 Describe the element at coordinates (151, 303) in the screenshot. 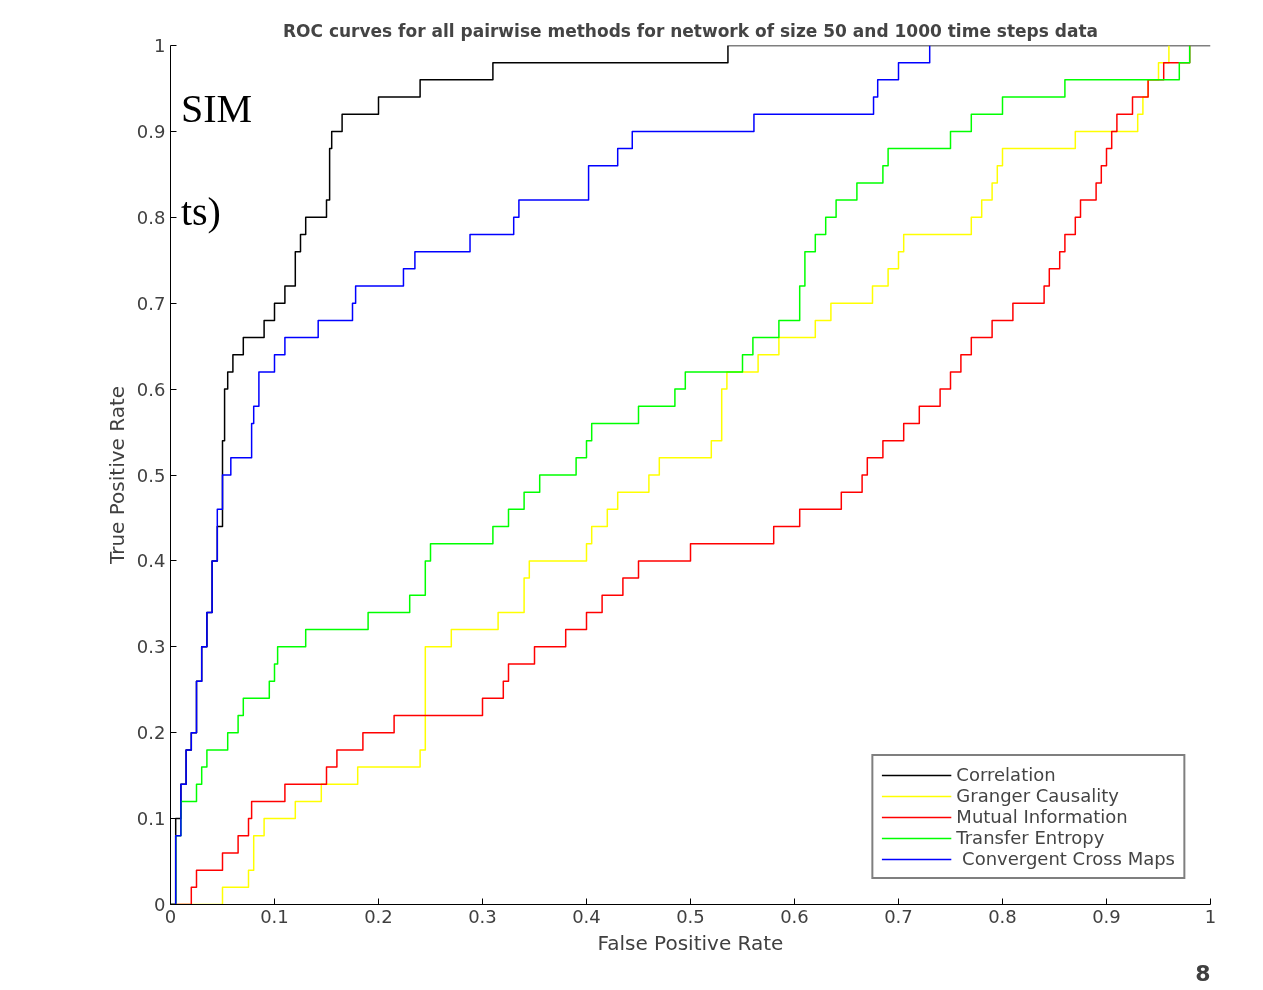

I see `y-tick-label: 0.7` at that location.